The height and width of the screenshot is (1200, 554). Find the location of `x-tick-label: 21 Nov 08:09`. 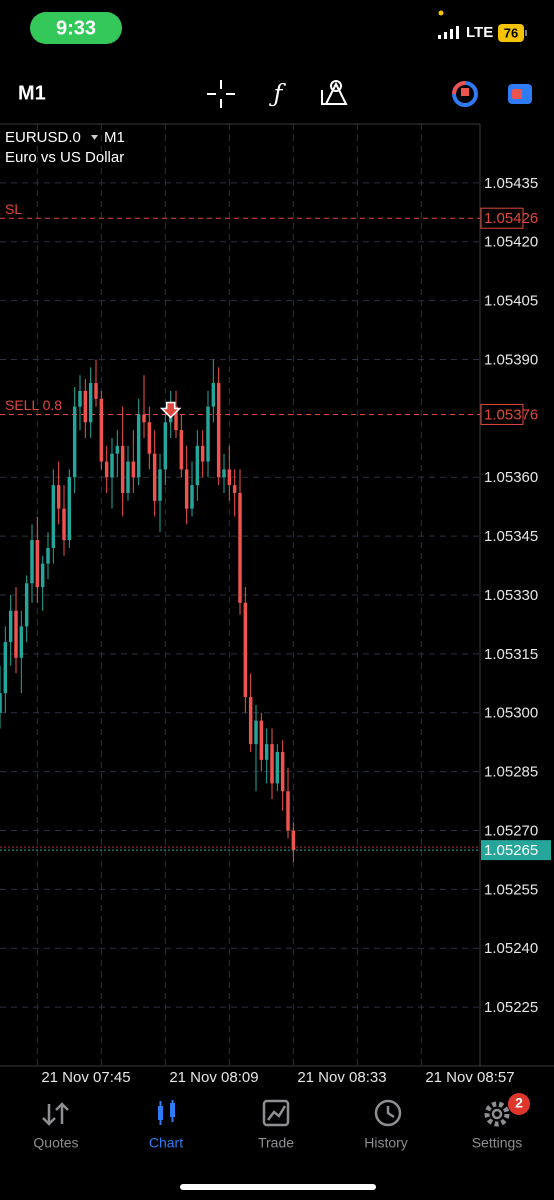

x-tick-label: 21 Nov 08:09 is located at coordinates (213, 1077).